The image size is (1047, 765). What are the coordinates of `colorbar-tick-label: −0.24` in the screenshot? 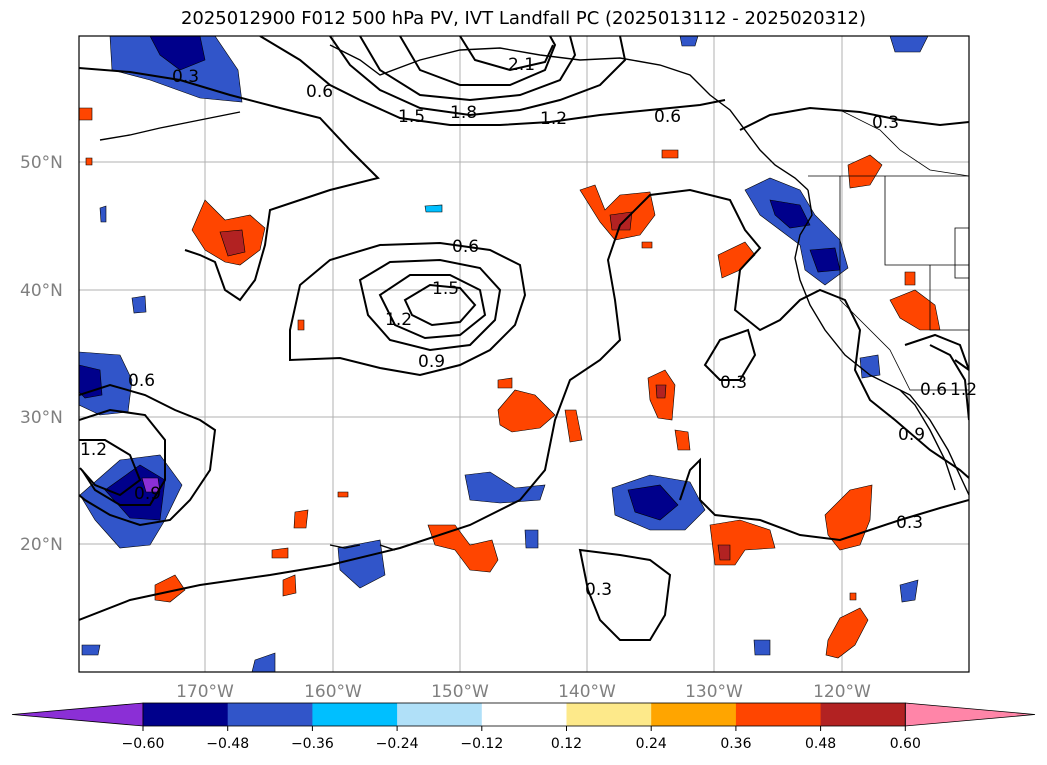 It's located at (397, 744).